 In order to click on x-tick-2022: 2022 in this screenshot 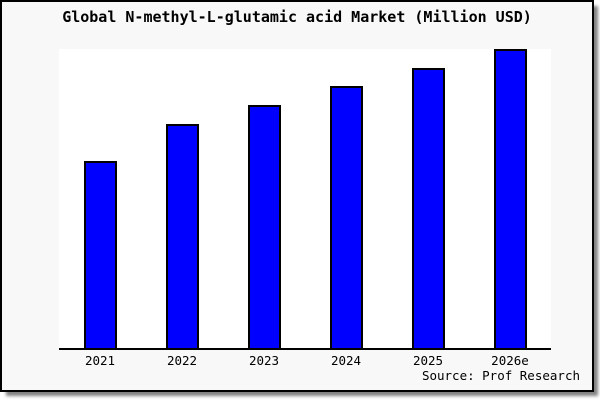, I will do `click(182, 360)`.